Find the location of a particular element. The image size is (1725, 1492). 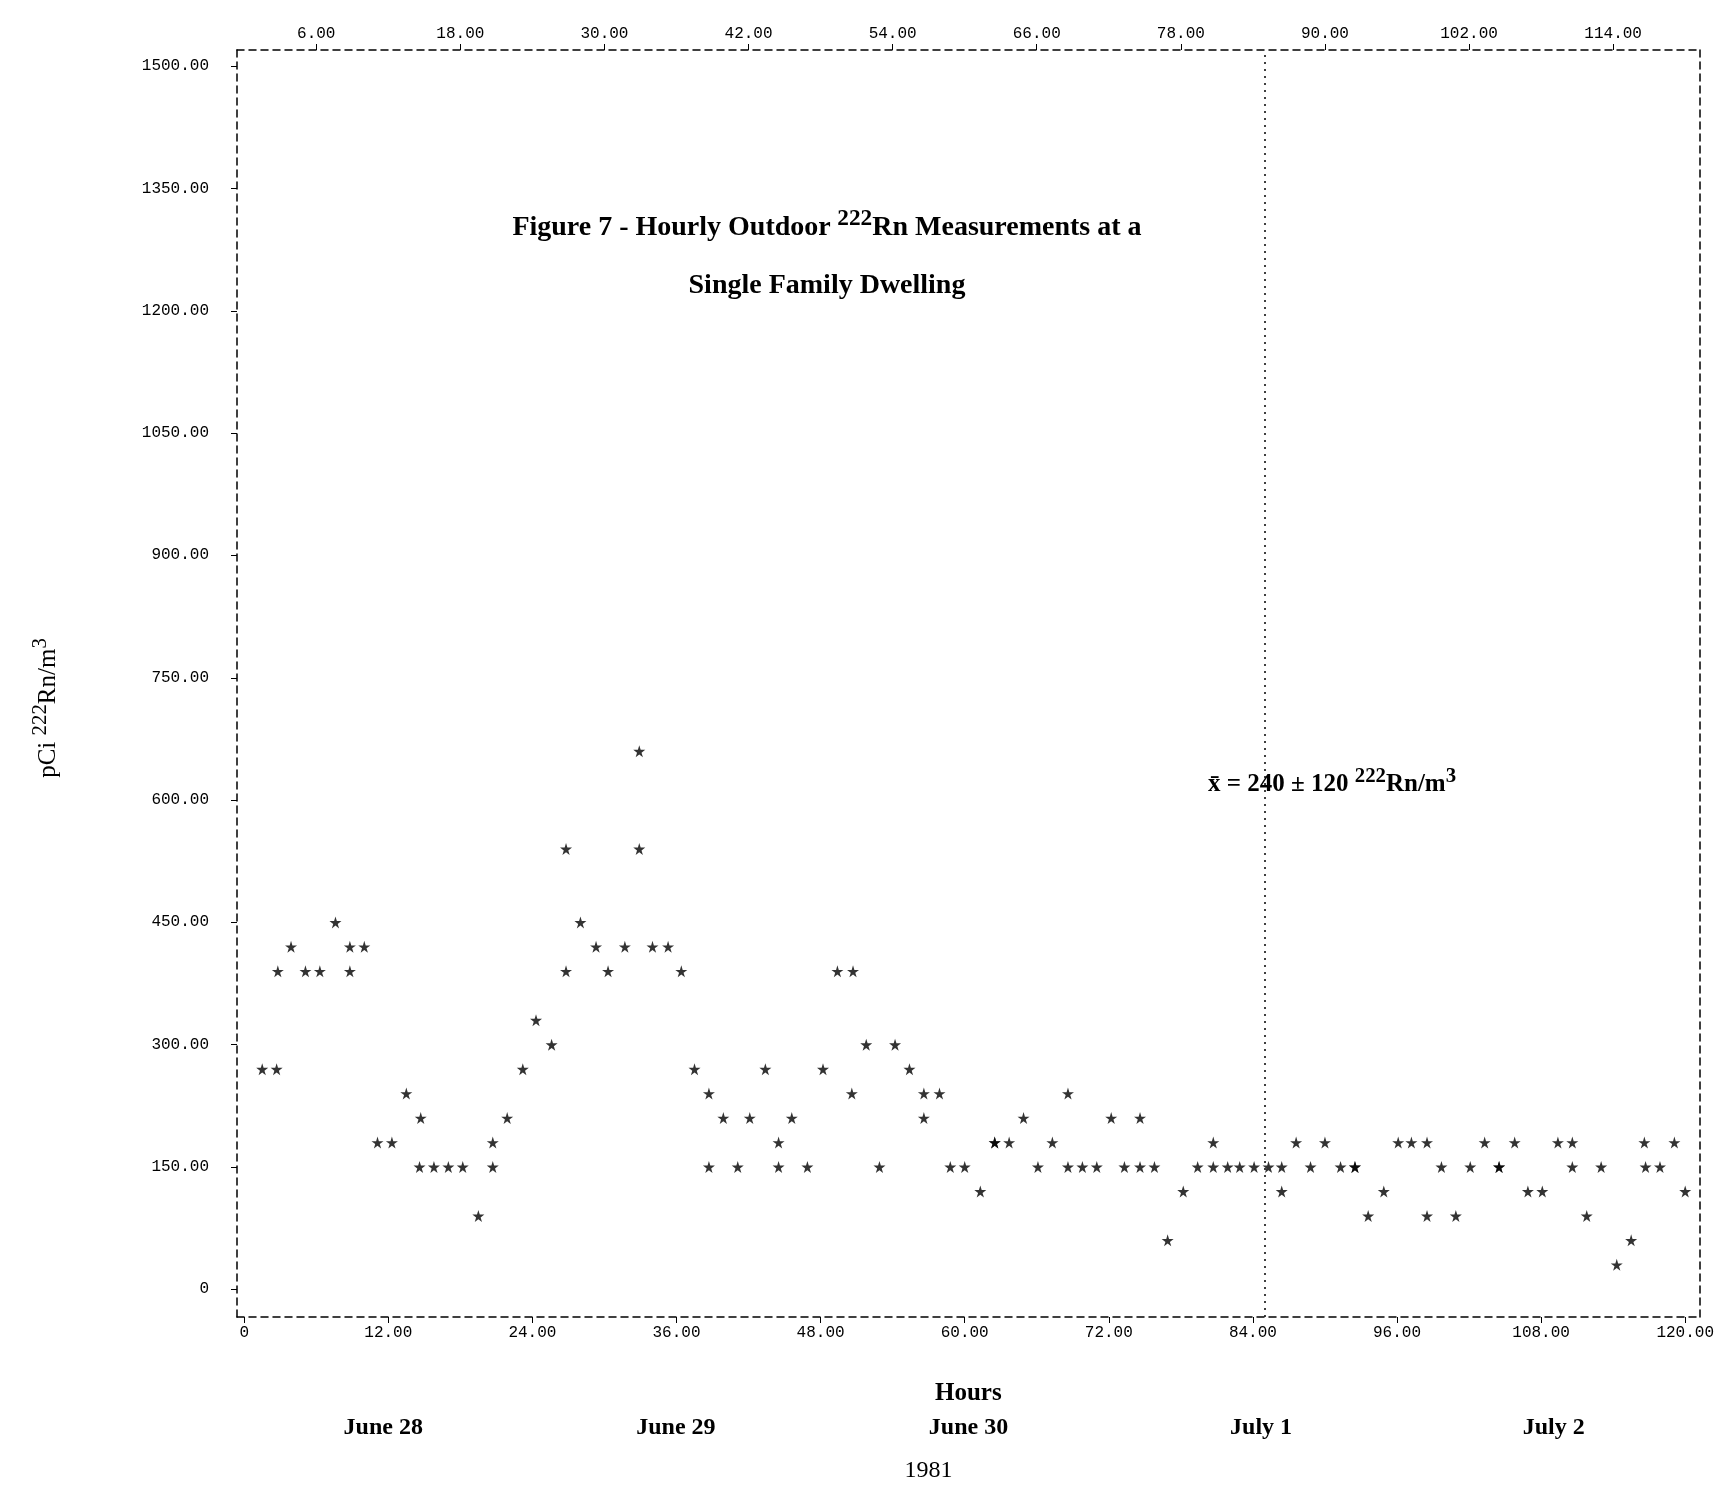

y-tick-label: 1200.00 is located at coordinates (175, 310).